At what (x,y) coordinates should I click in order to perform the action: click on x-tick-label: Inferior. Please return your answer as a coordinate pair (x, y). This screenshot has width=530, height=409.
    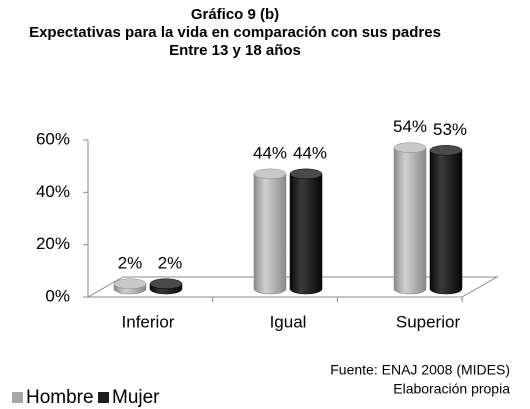
    Looking at the image, I should click on (148, 321).